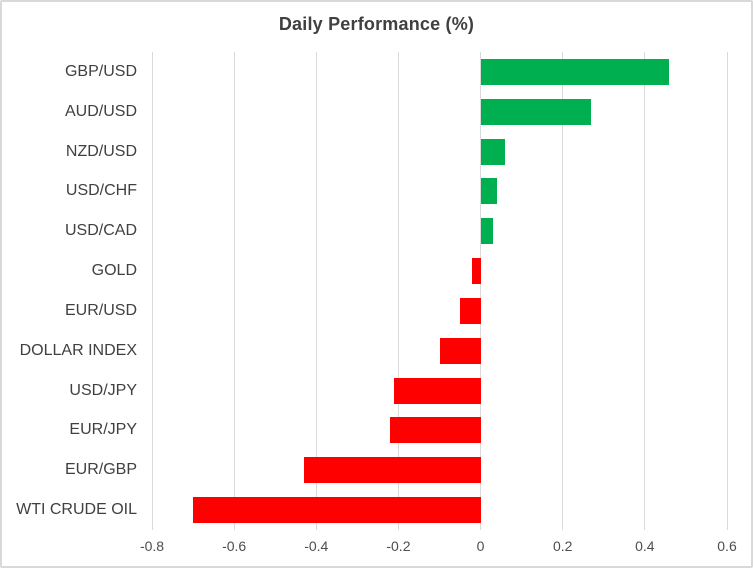 The image size is (753, 568). I want to click on x-tick-label: 0.4, so click(645, 546).